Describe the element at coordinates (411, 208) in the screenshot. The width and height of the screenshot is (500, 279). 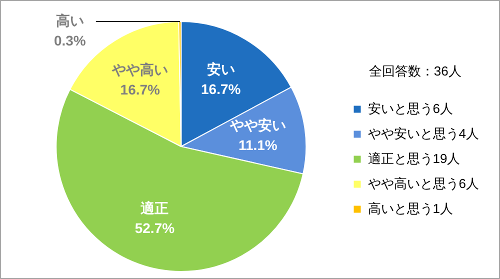
I see `legend-label: 高いと思う1人` at that location.